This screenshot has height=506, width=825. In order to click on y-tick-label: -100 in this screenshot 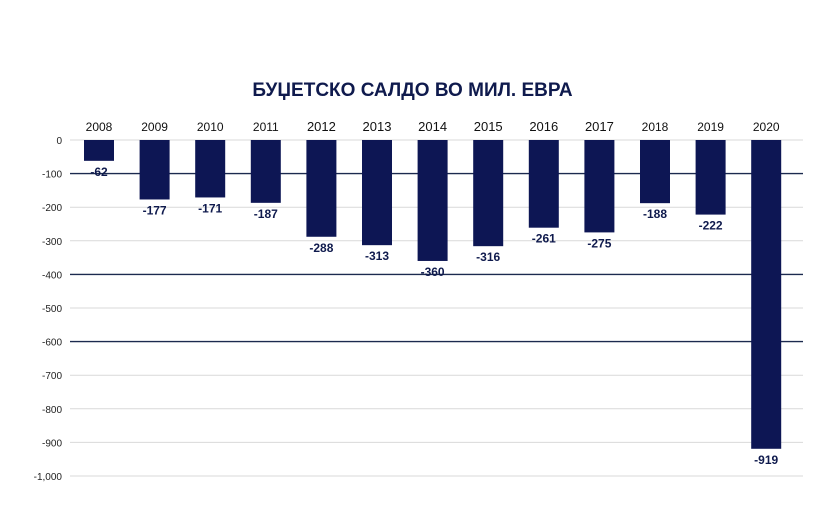, I will do `click(52, 175)`.